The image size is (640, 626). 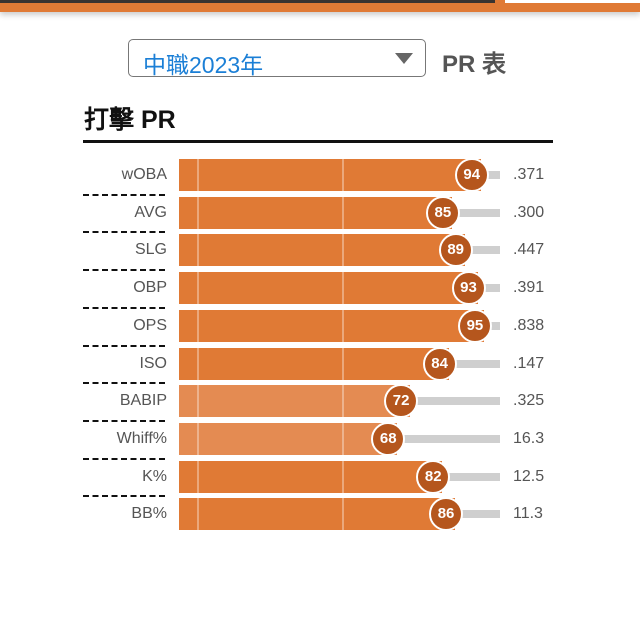 I want to click on bar-row: wOBA 94 .371, so click(x=320, y=175).